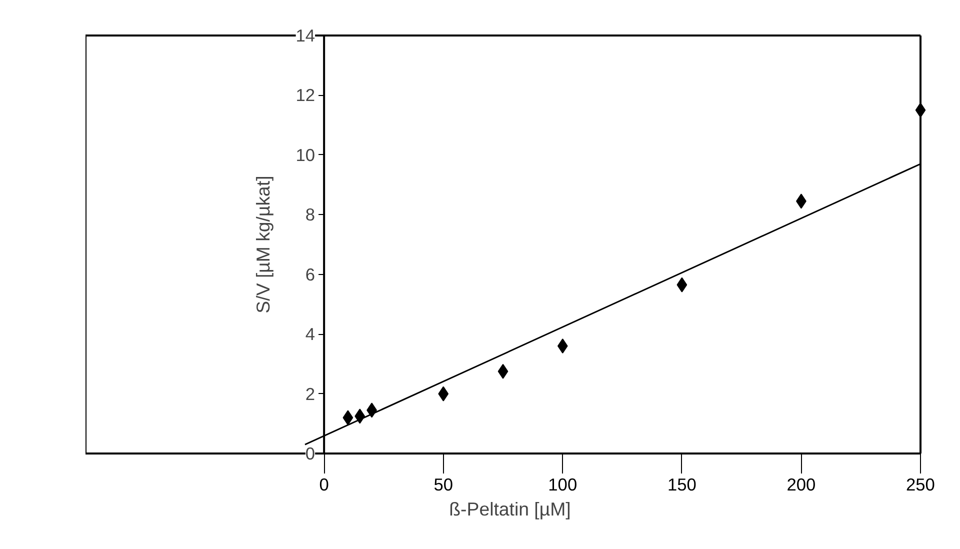 This screenshot has width=960, height=549. I want to click on y-tick-label: 12, so click(306, 95).